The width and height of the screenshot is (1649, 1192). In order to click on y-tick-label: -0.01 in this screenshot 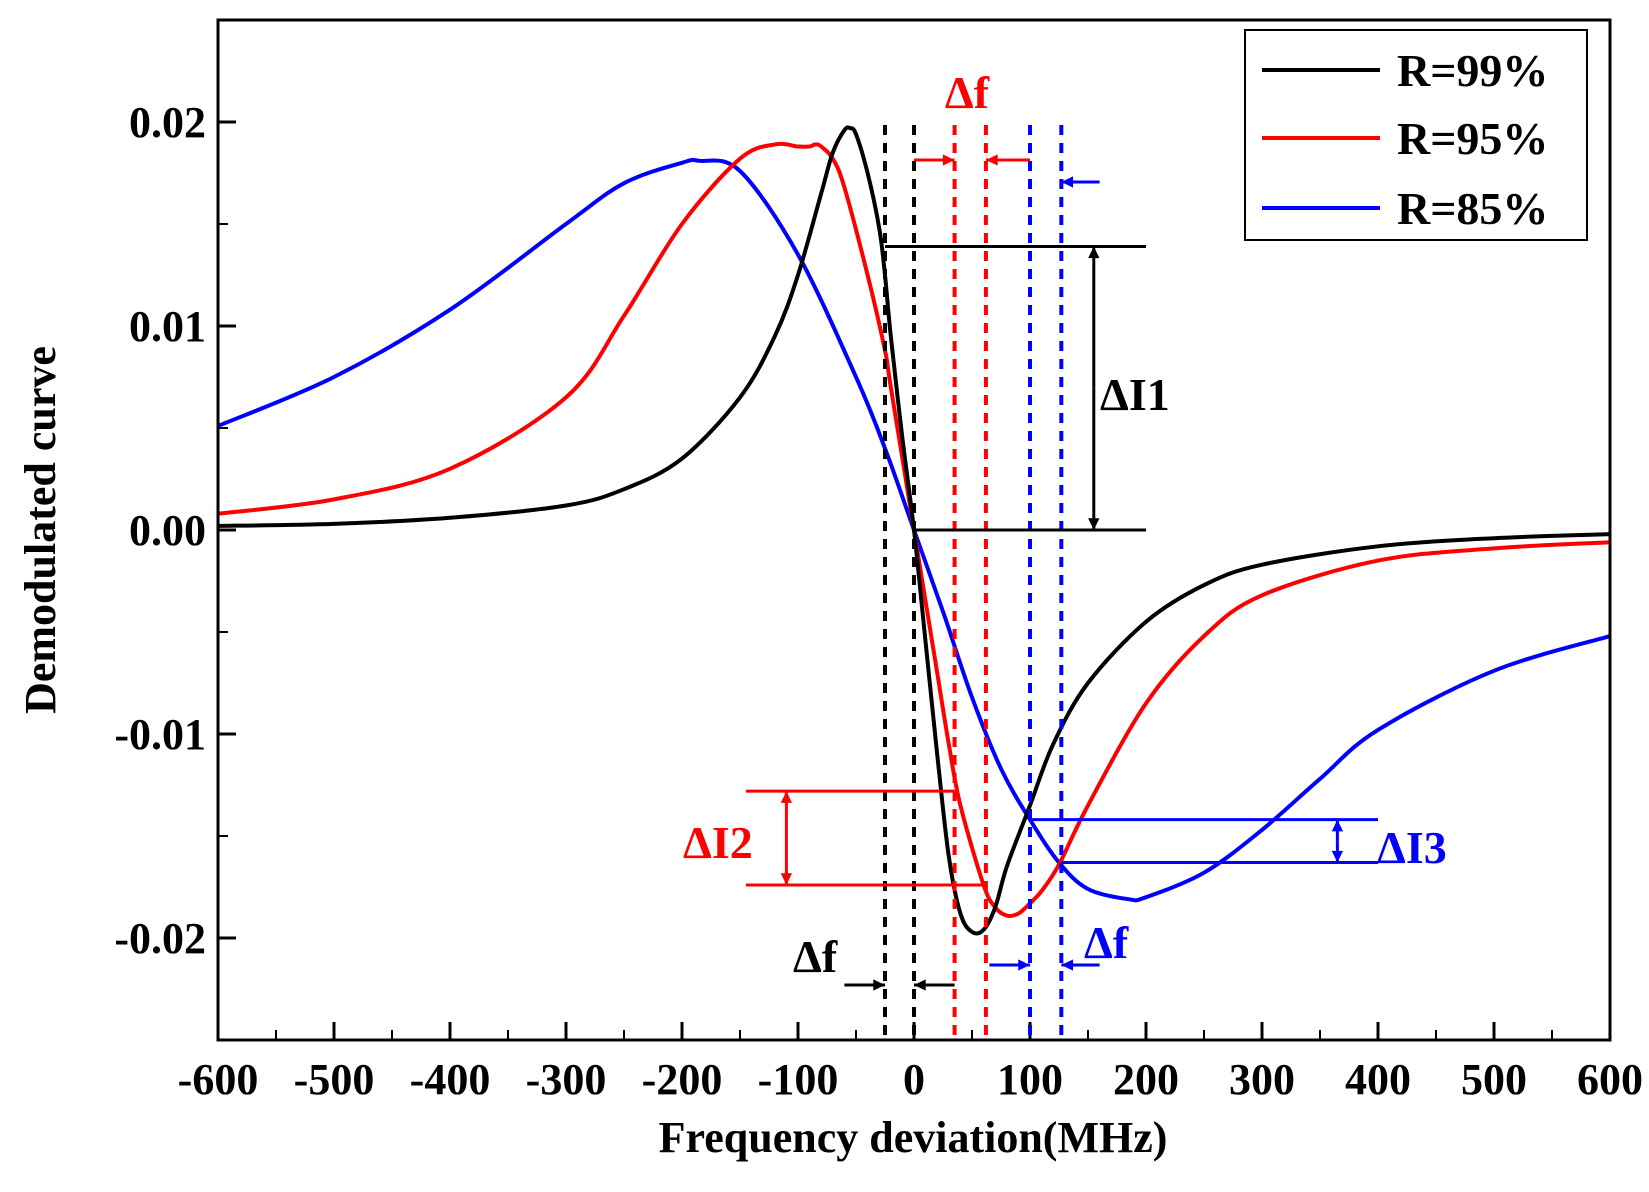, I will do `click(160, 734)`.